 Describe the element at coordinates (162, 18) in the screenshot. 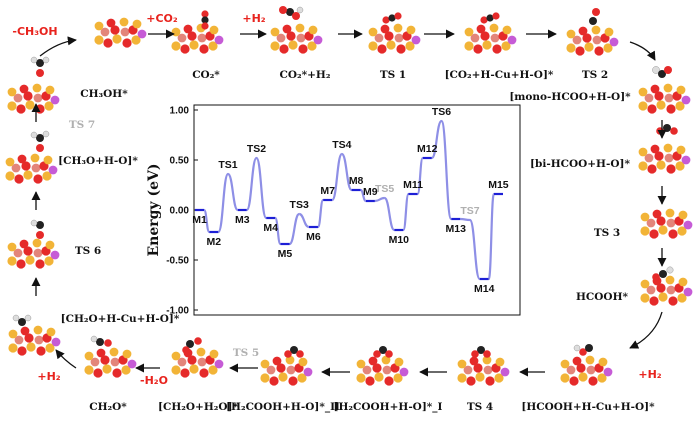

I see `step-label: +CO₂` at that location.